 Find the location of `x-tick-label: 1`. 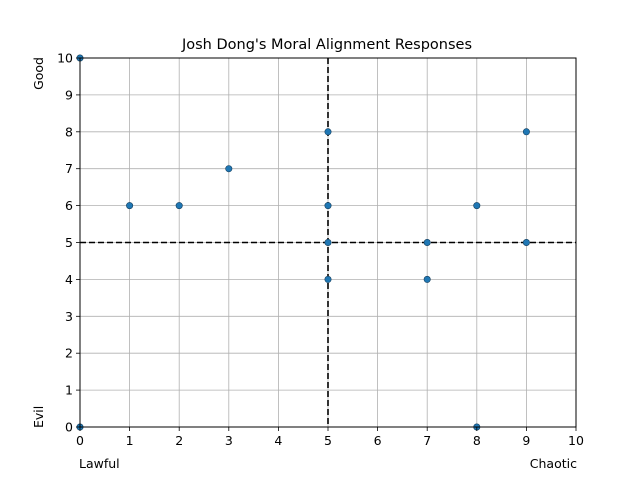

x-tick-label: 1 is located at coordinates (130, 440).